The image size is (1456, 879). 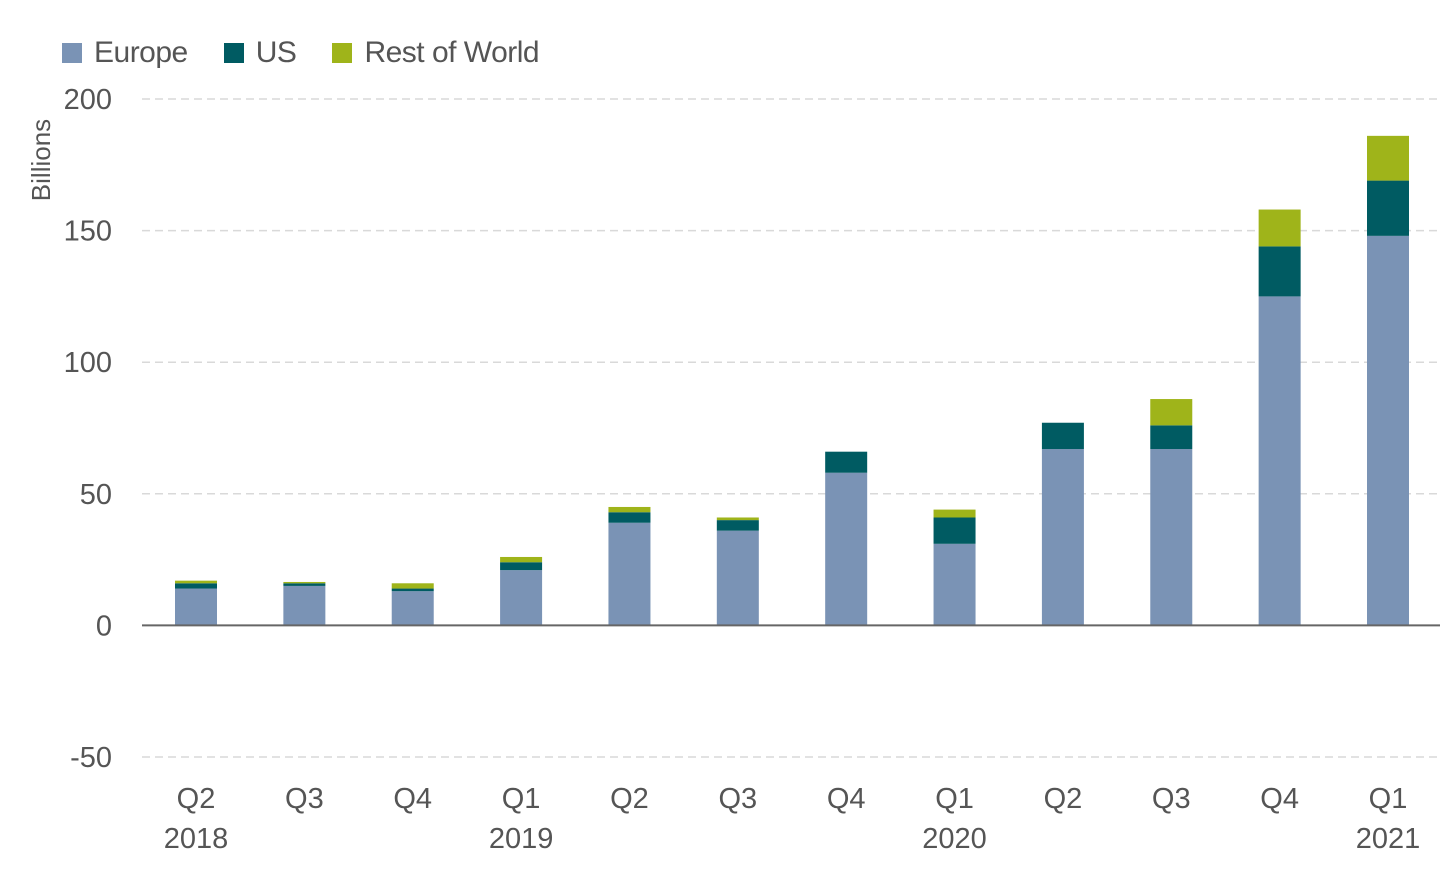 What do you see at coordinates (792, 819) in the screenshot?
I see `x-axis-ticks: Q2 2018 Q3 Q4 Q1 2019 Q2 Q3 Q4 Q1 2020 Q2 Q3 Q4 Q1 2021` at bounding box center [792, 819].